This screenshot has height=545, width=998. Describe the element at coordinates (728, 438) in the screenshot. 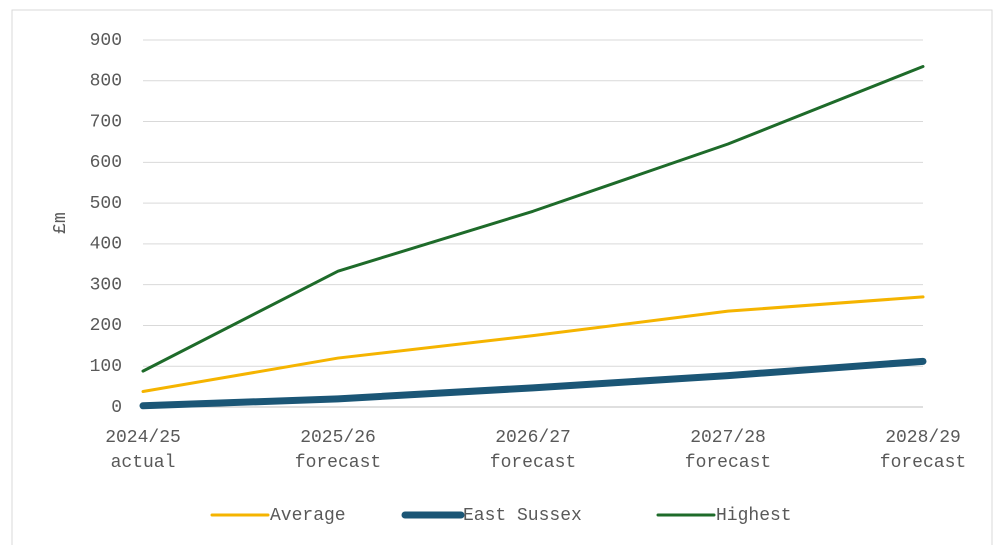

I see `x-tick-label: 2027/28` at that location.